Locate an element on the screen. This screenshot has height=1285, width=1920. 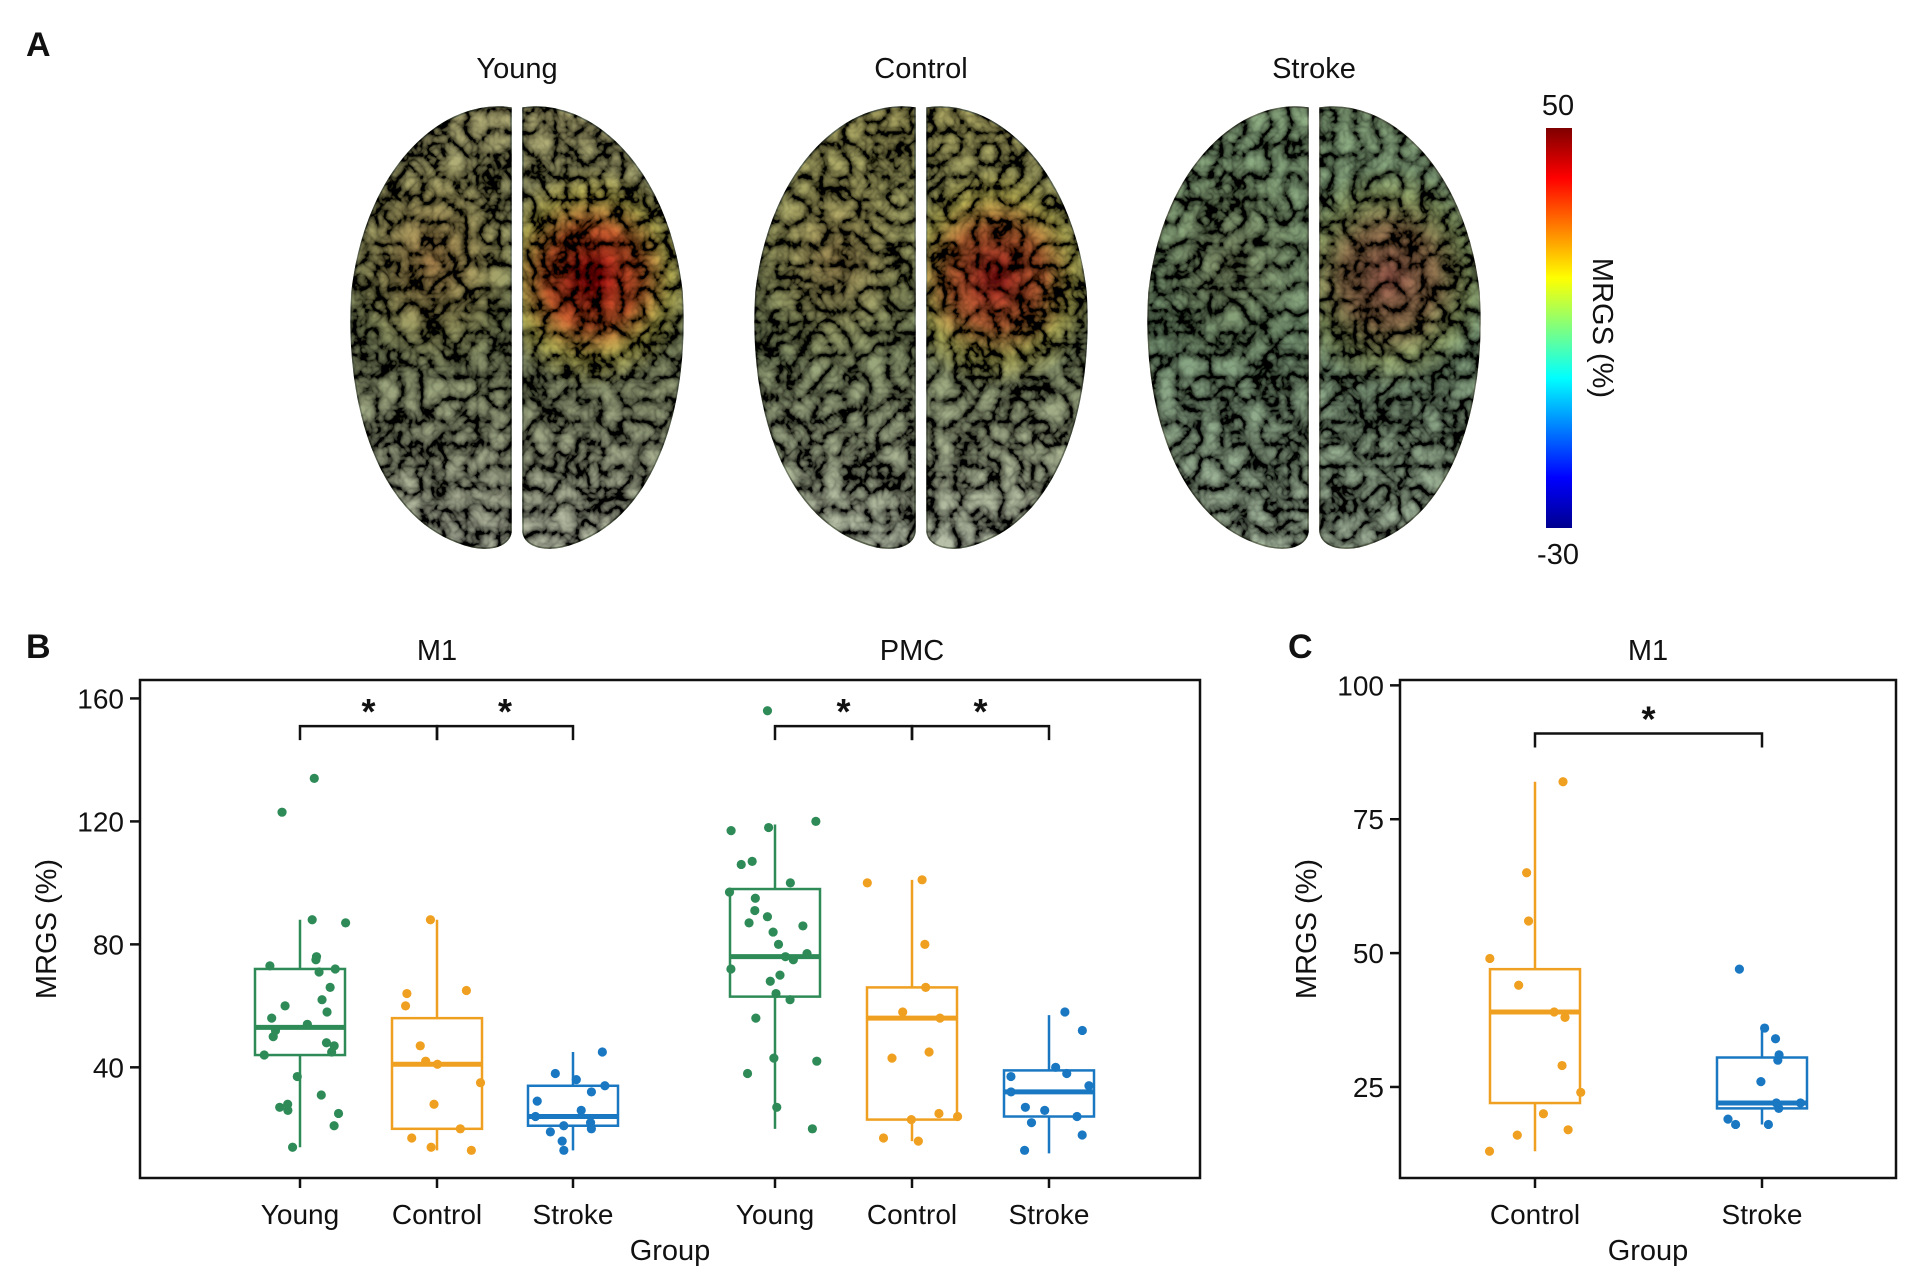
group-stroke: Stroke is located at coordinates (1762, 1097).